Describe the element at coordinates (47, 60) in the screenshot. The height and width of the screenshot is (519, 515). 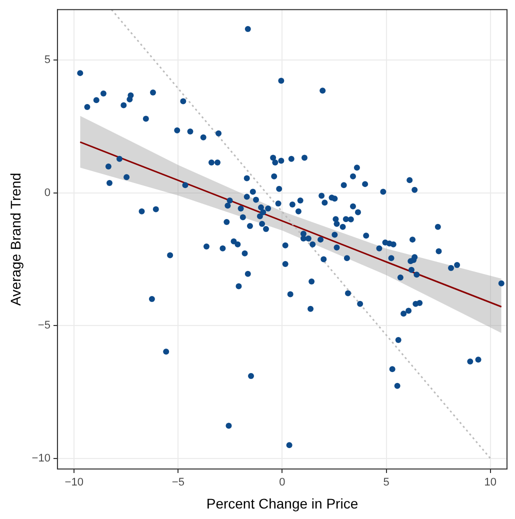
I see `y-tick-label: 5` at that location.